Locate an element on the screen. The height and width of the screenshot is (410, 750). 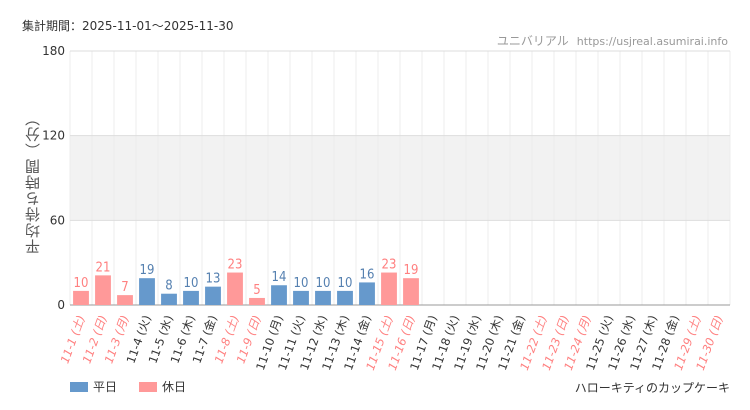
y-tick-label: 0 is located at coordinates (61, 305).